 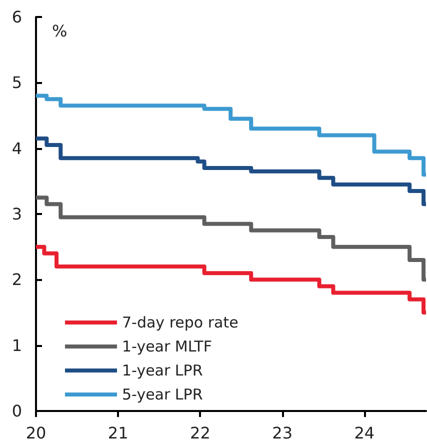 What do you see at coordinates (162, 395) in the screenshot?
I see `legend-label: 5-year LPR` at bounding box center [162, 395].